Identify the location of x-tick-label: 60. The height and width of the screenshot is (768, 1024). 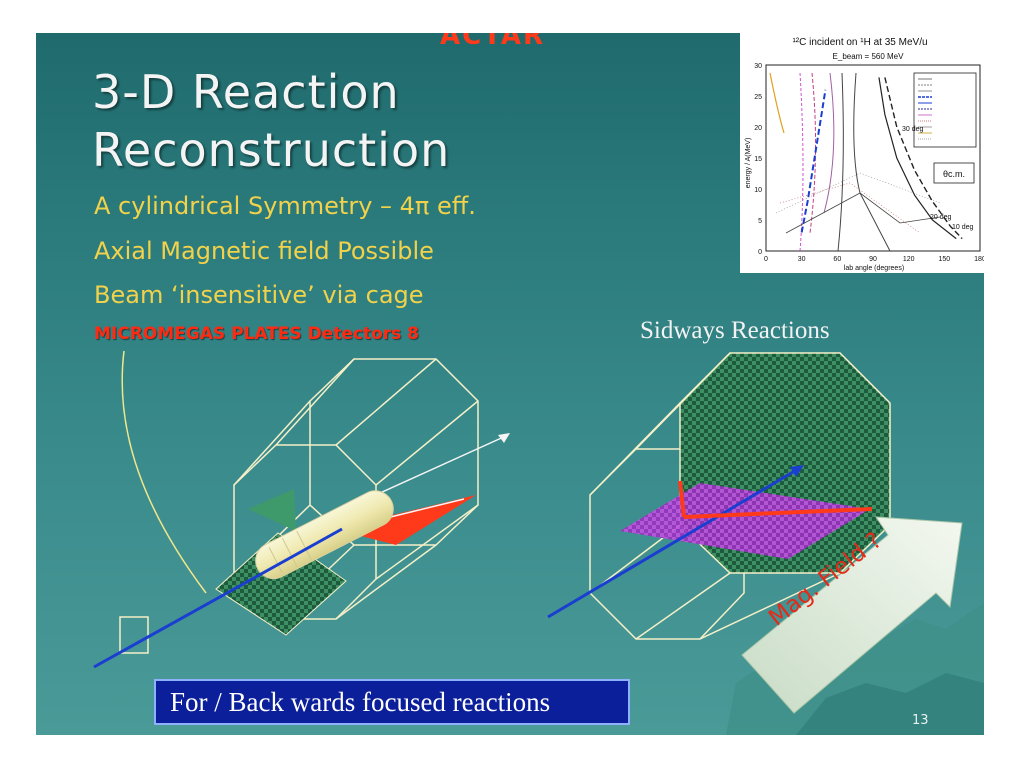
(837, 259).